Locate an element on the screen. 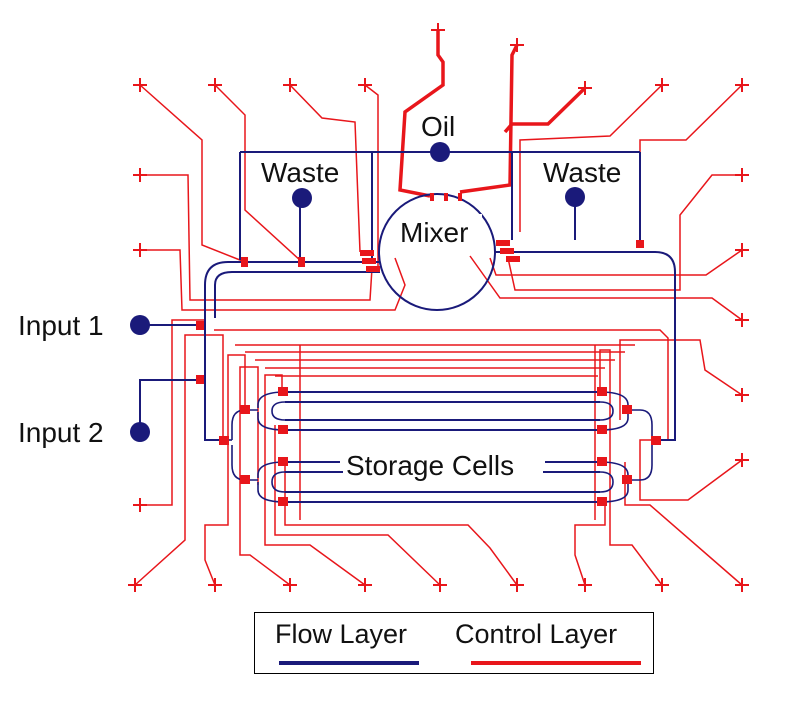  storage-cells is located at coordinates (439, 447).